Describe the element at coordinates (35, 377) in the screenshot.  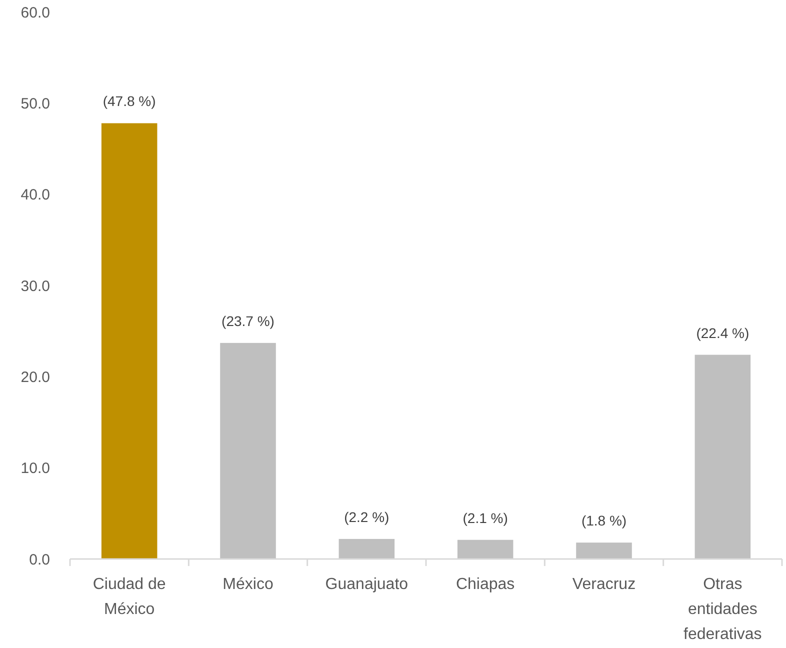
I see `y-tick-label: 20.0` at that location.